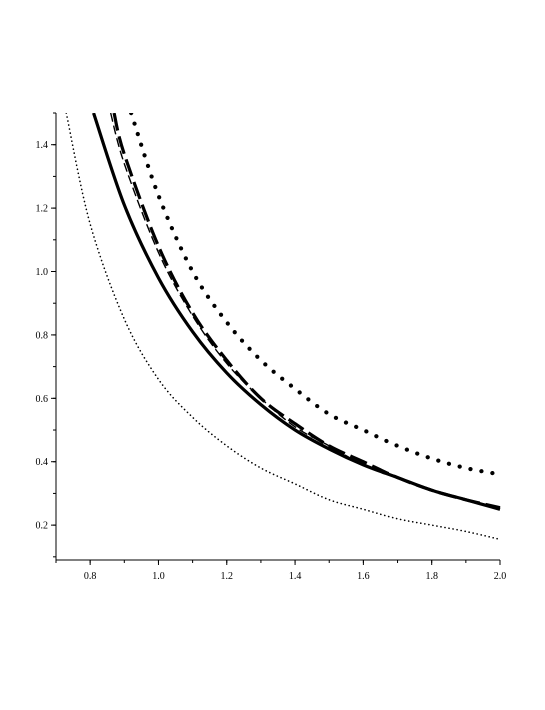 The height and width of the screenshot is (710, 545). Describe the element at coordinates (158, 576) in the screenshot. I see `x-tick-label: 1.0` at that location.